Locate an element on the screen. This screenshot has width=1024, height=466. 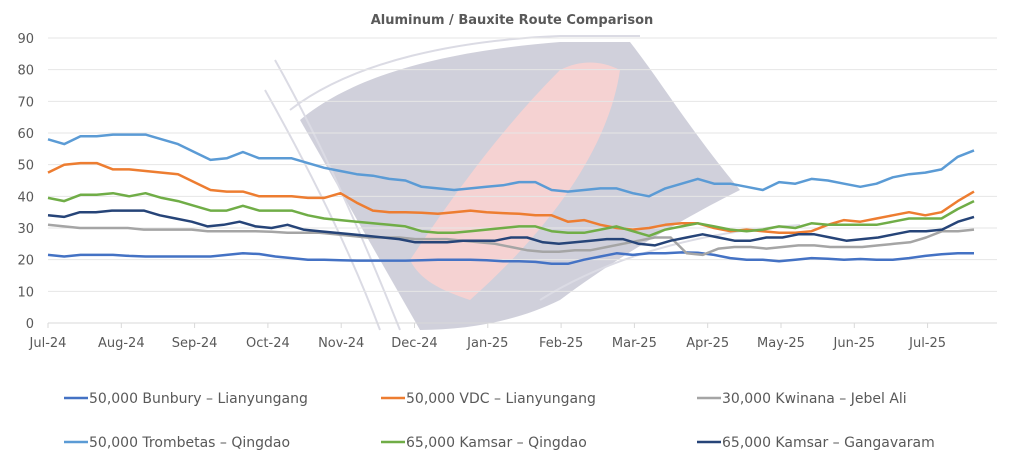
legend-label: 65,000 Kamsar – Qingdao is located at coordinates (496, 443).